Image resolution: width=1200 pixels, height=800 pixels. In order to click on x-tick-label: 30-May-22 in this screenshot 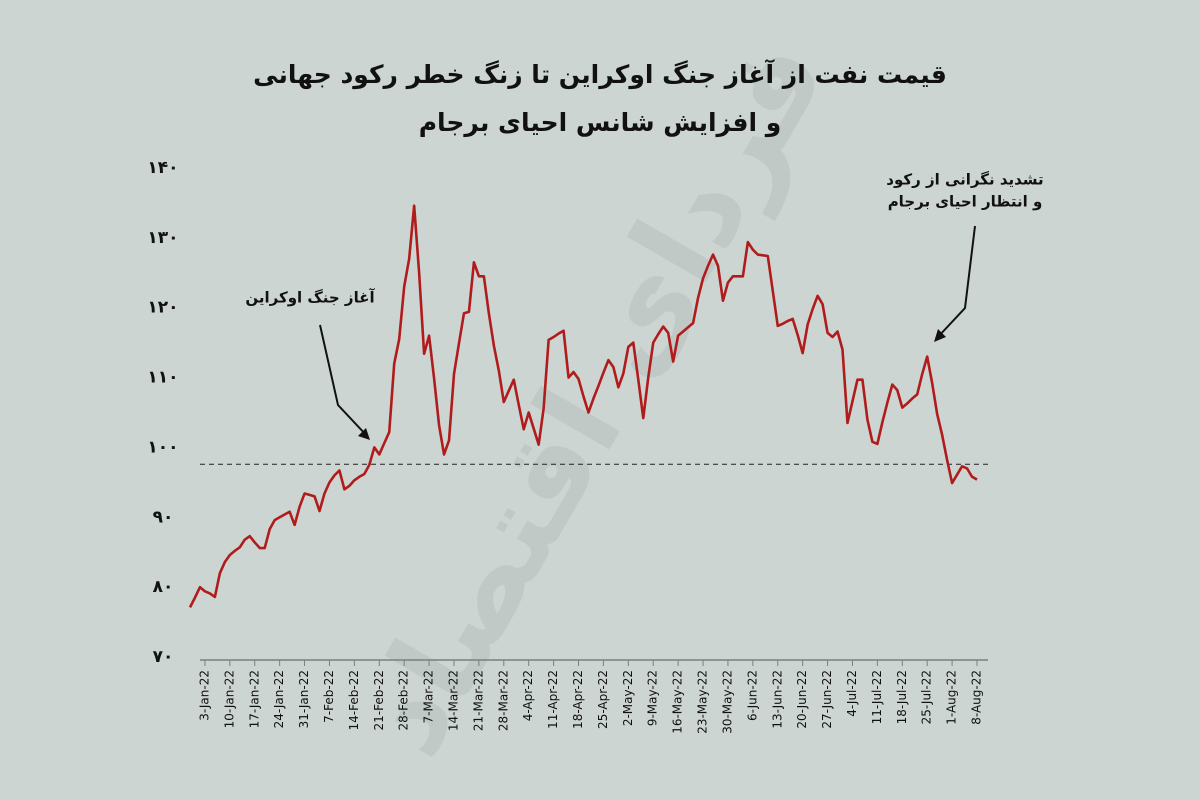, I will do `click(727, 702)`.